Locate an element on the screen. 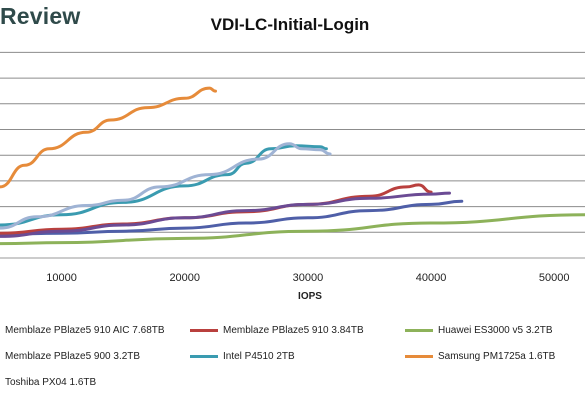 The width and height of the screenshot is (585, 401). brand-logo-text: Review is located at coordinates (40, 16).